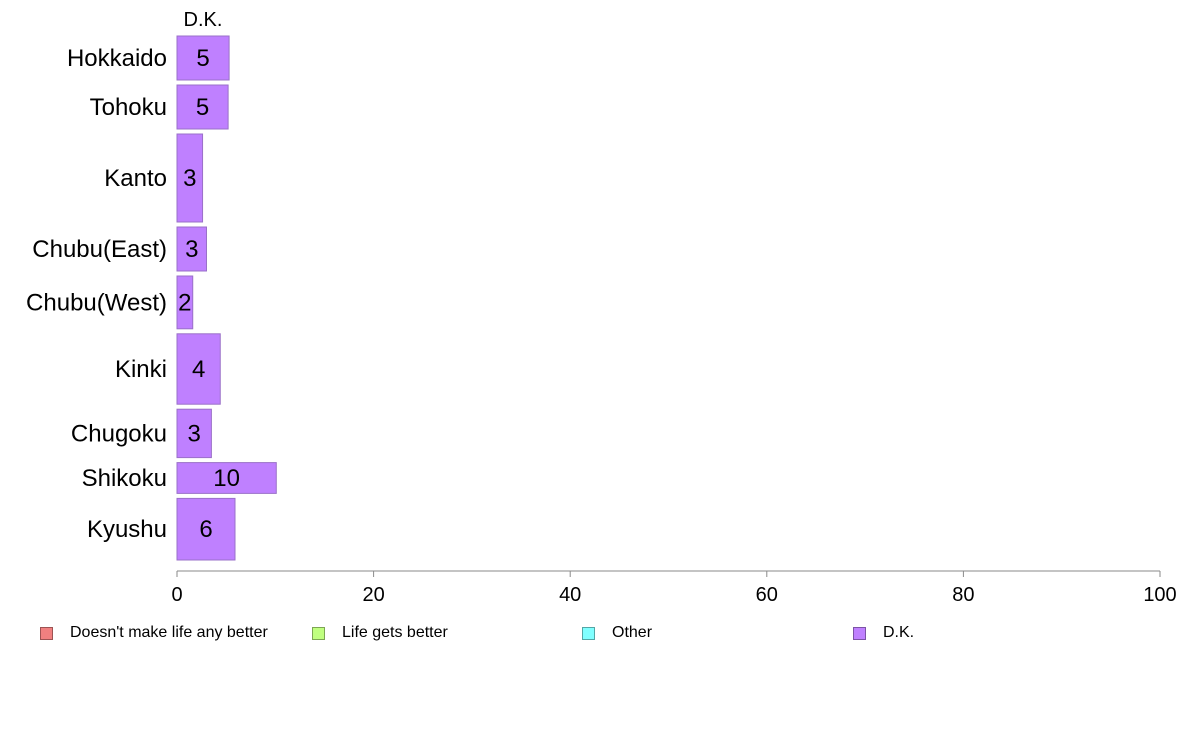 This screenshot has width=1188, height=736. I want to click on legend-item: D.K., so click(883, 633).